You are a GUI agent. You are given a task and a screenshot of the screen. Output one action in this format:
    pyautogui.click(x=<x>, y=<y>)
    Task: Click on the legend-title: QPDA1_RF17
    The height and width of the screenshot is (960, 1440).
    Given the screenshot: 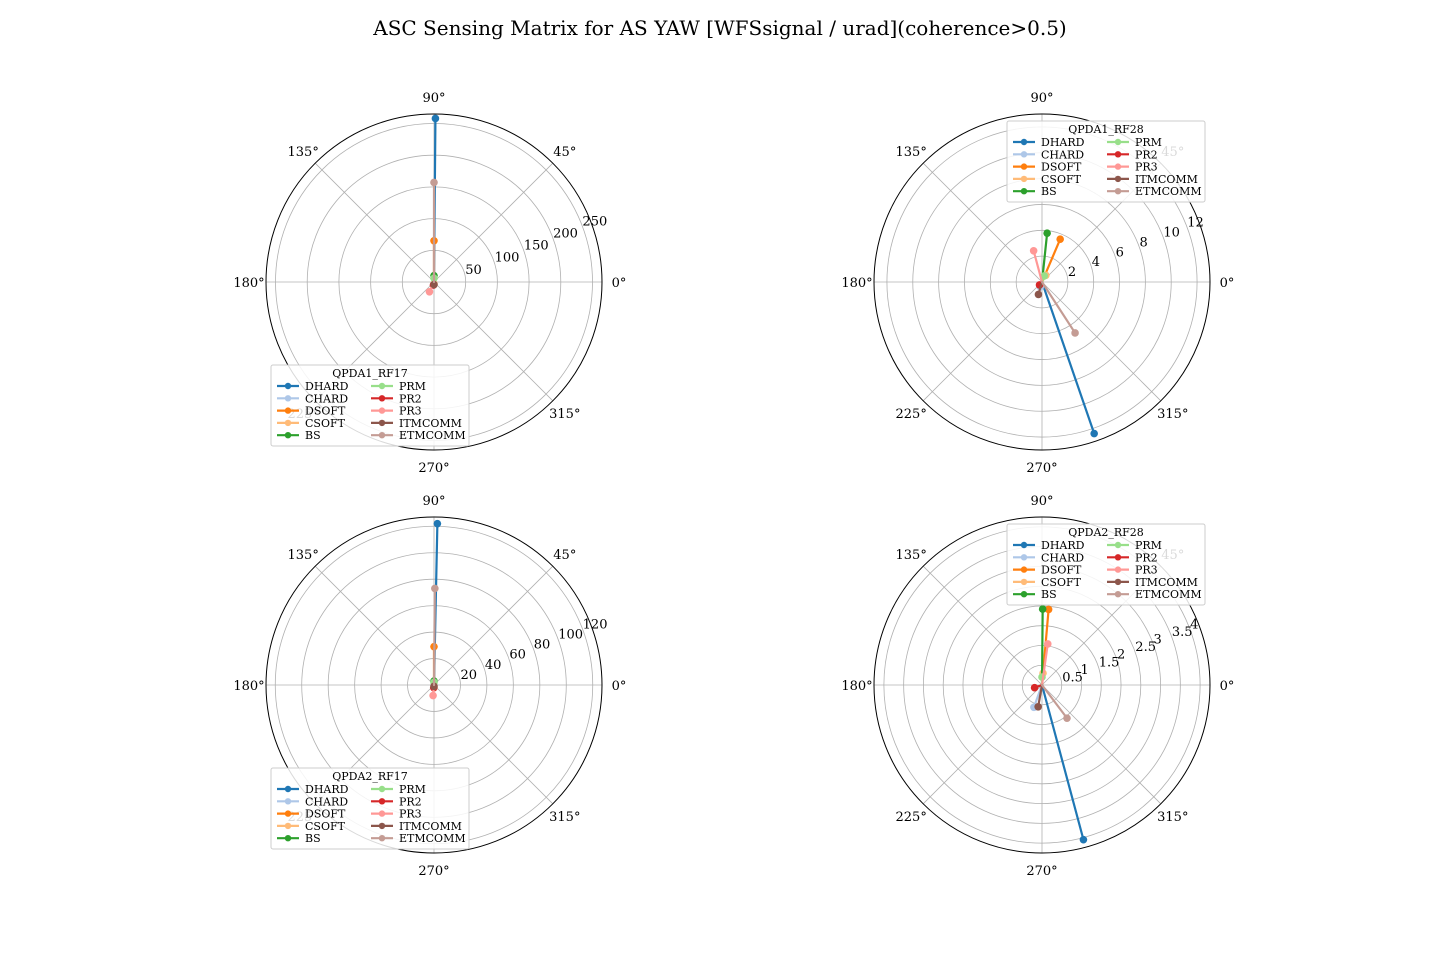 What is the action you would take?
    pyautogui.click(x=370, y=373)
    